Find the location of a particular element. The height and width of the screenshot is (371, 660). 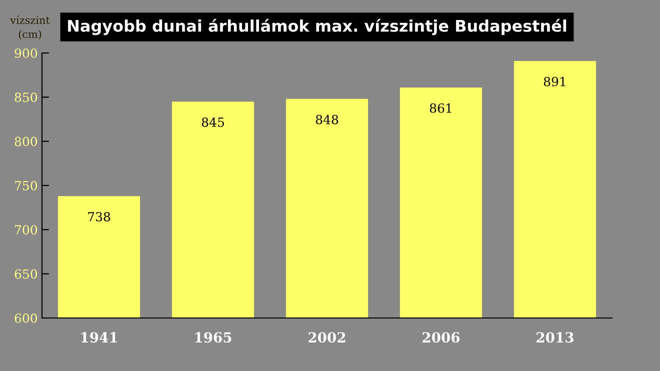

y-tick-label: 850 is located at coordinates (26, 97).